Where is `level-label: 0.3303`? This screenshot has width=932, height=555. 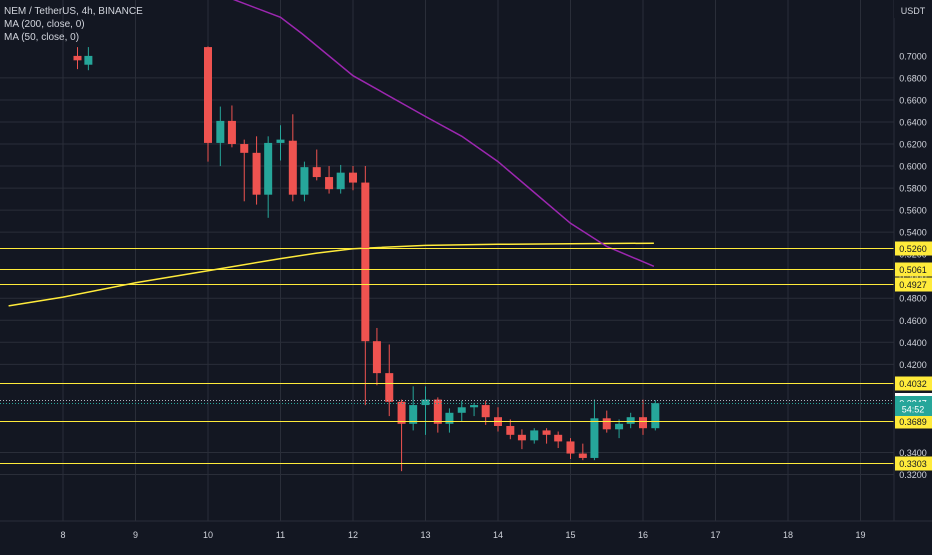
level-label: 0.3303 is located at coordinates (913, 464).